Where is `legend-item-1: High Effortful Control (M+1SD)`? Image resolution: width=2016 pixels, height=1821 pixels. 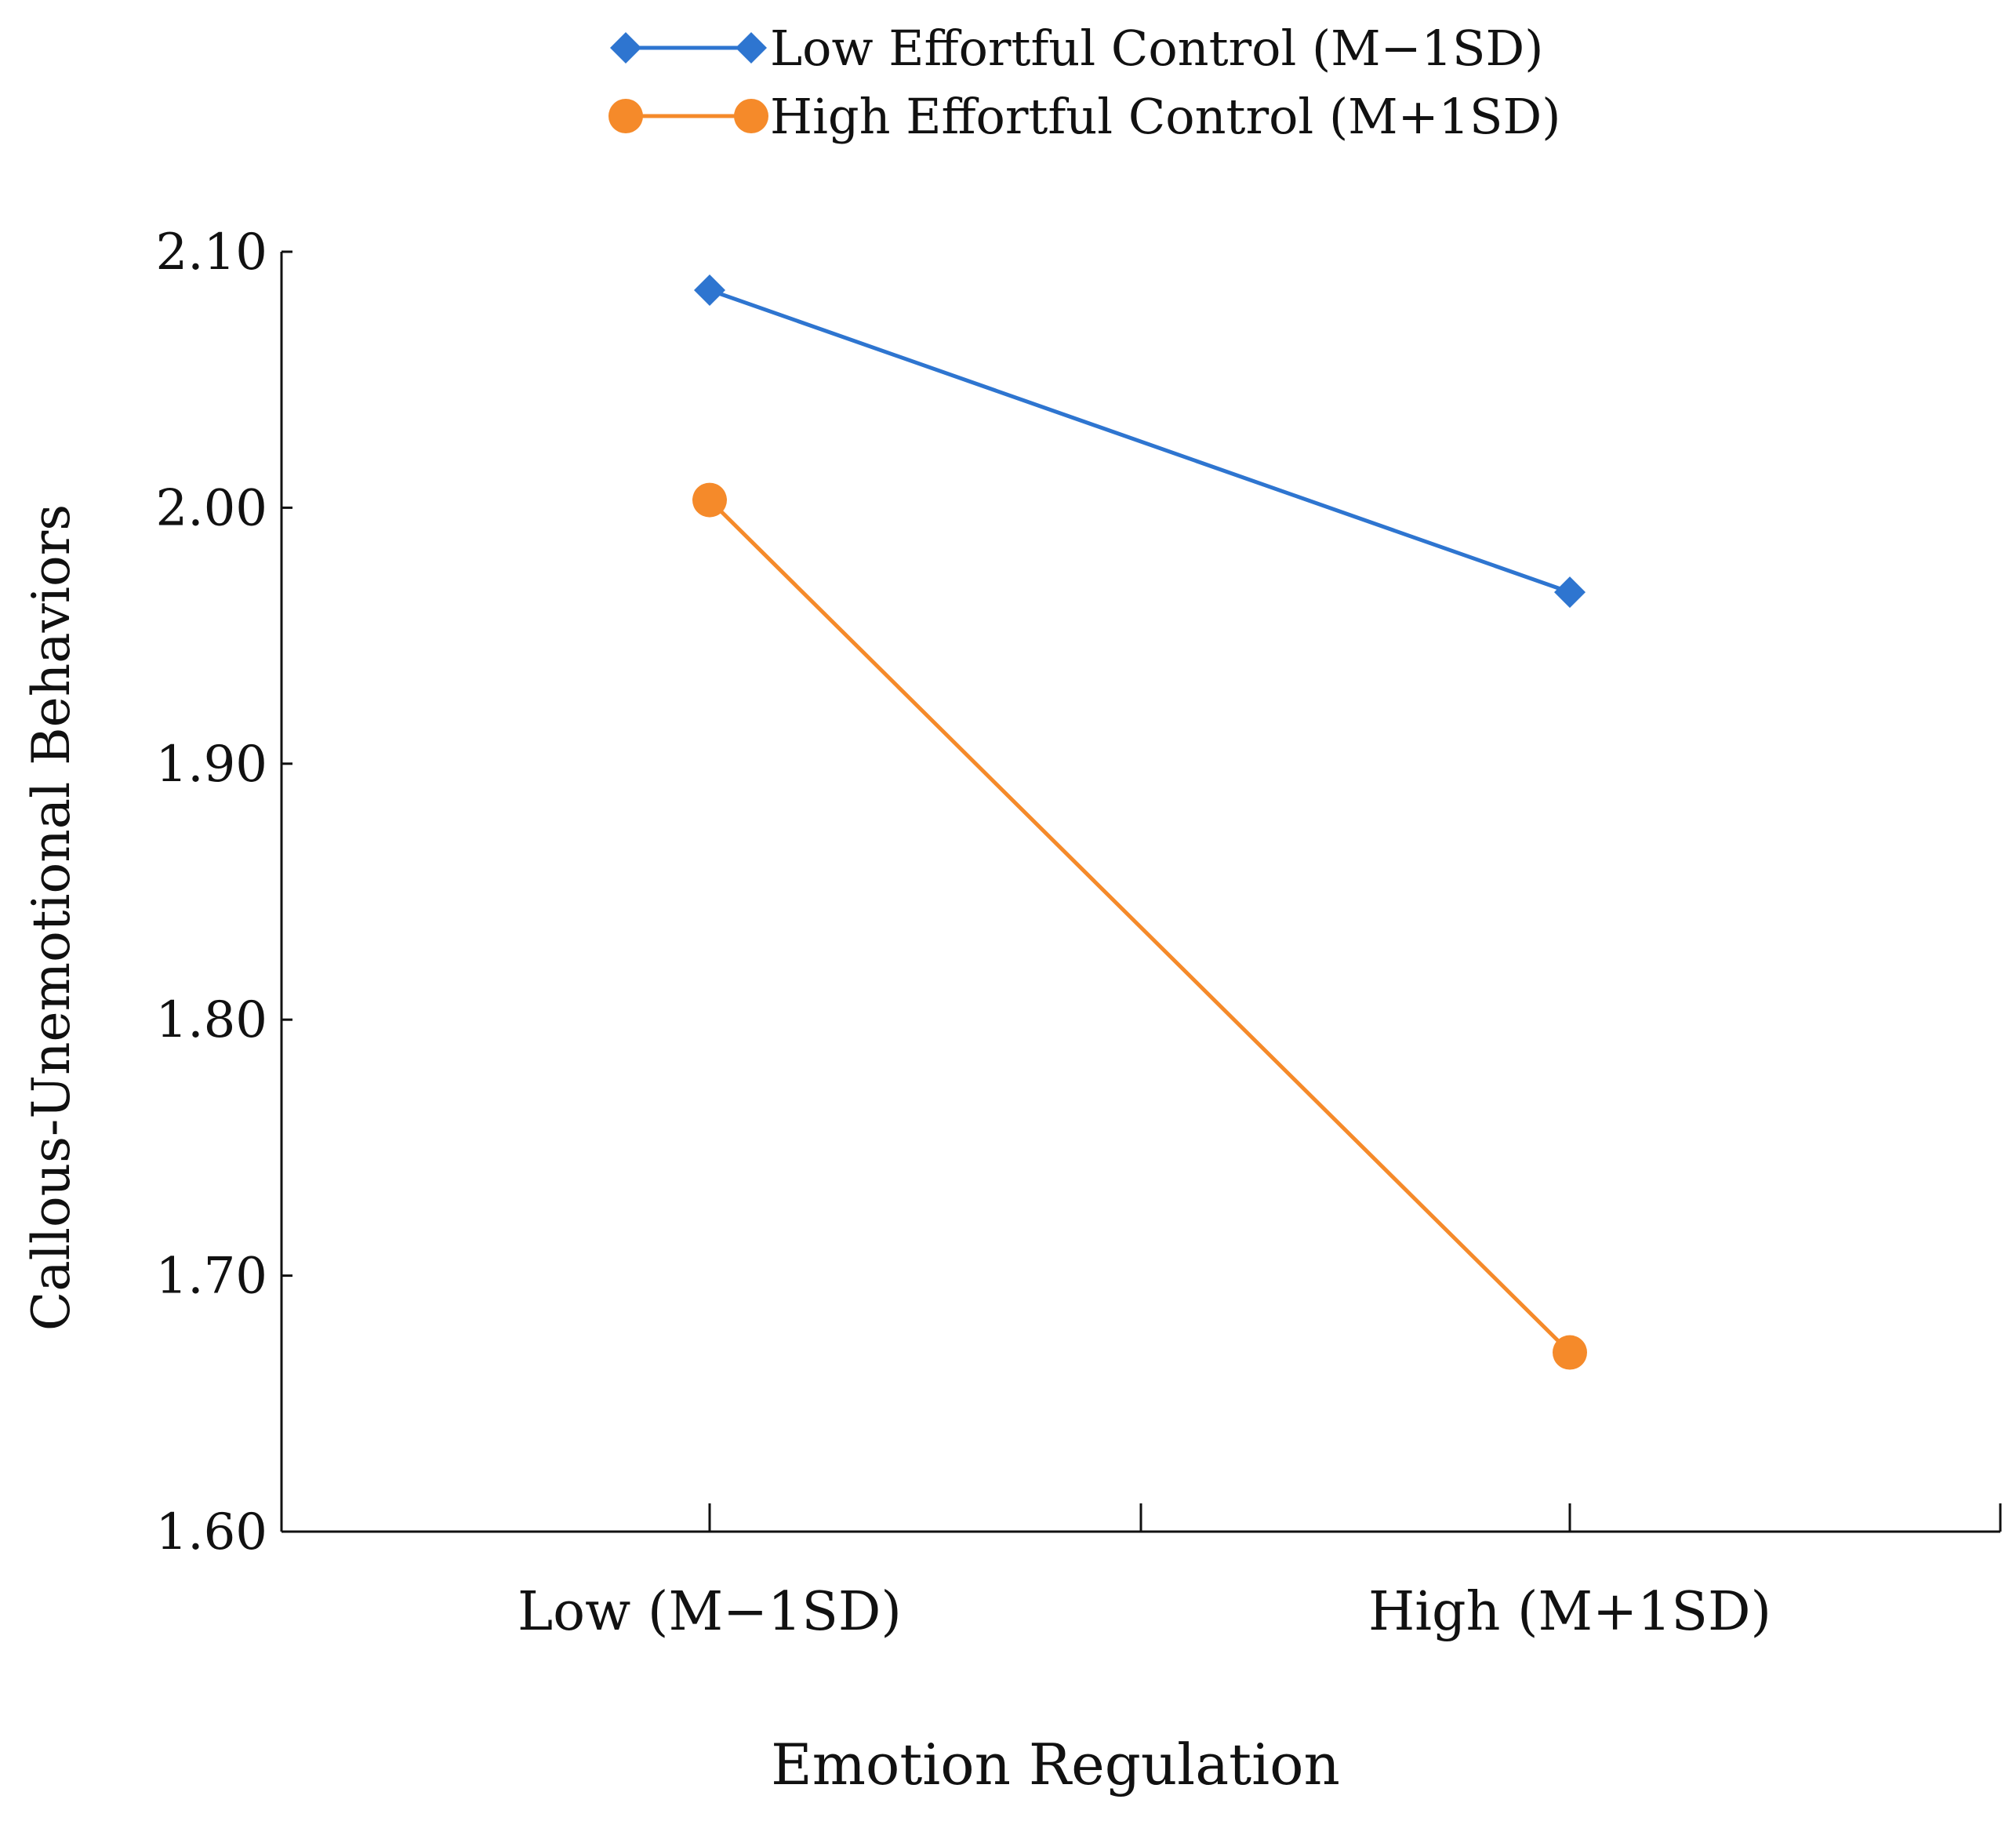
legend-item-1: High Effortful Control (M+1SD) is located at coordinates (1084, 116).